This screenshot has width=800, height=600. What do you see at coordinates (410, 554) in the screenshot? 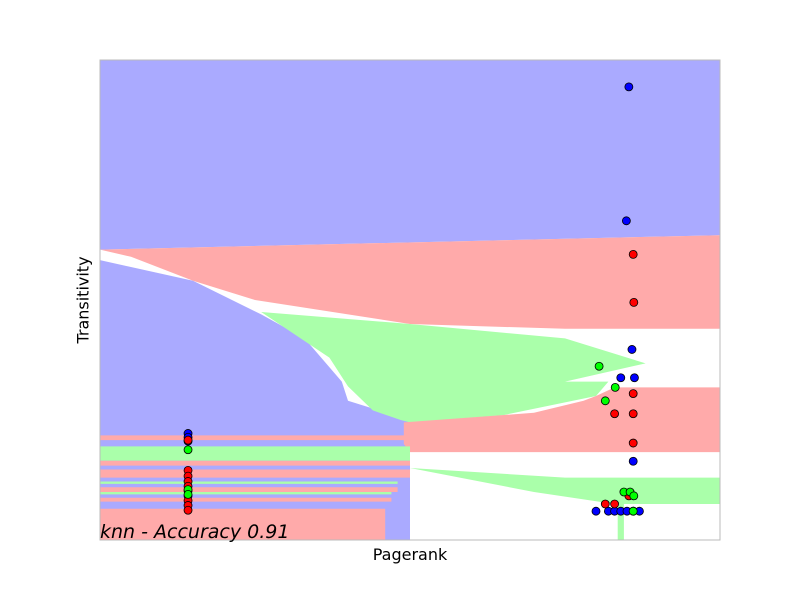
I see `x-axis-label: Pagerank` at bounding box center [410, 554].